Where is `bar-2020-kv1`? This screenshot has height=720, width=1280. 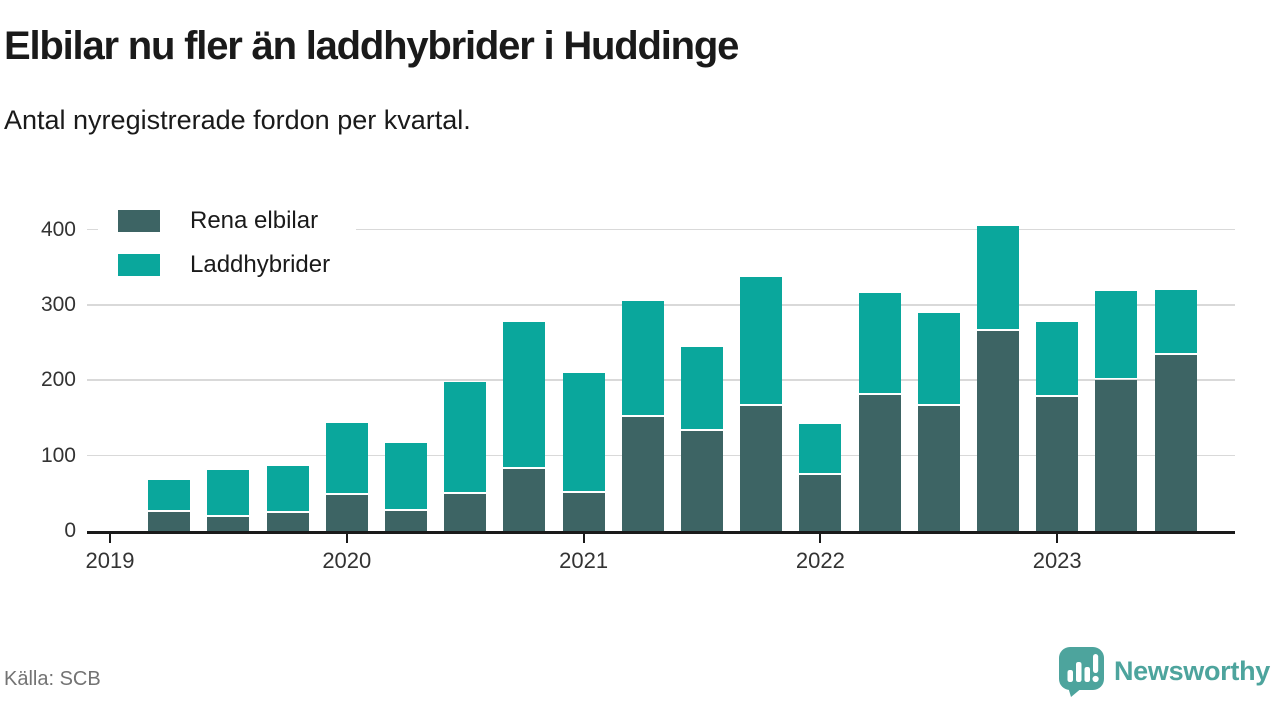
bar-2020-kv1 is located at coordinates (346, 477).